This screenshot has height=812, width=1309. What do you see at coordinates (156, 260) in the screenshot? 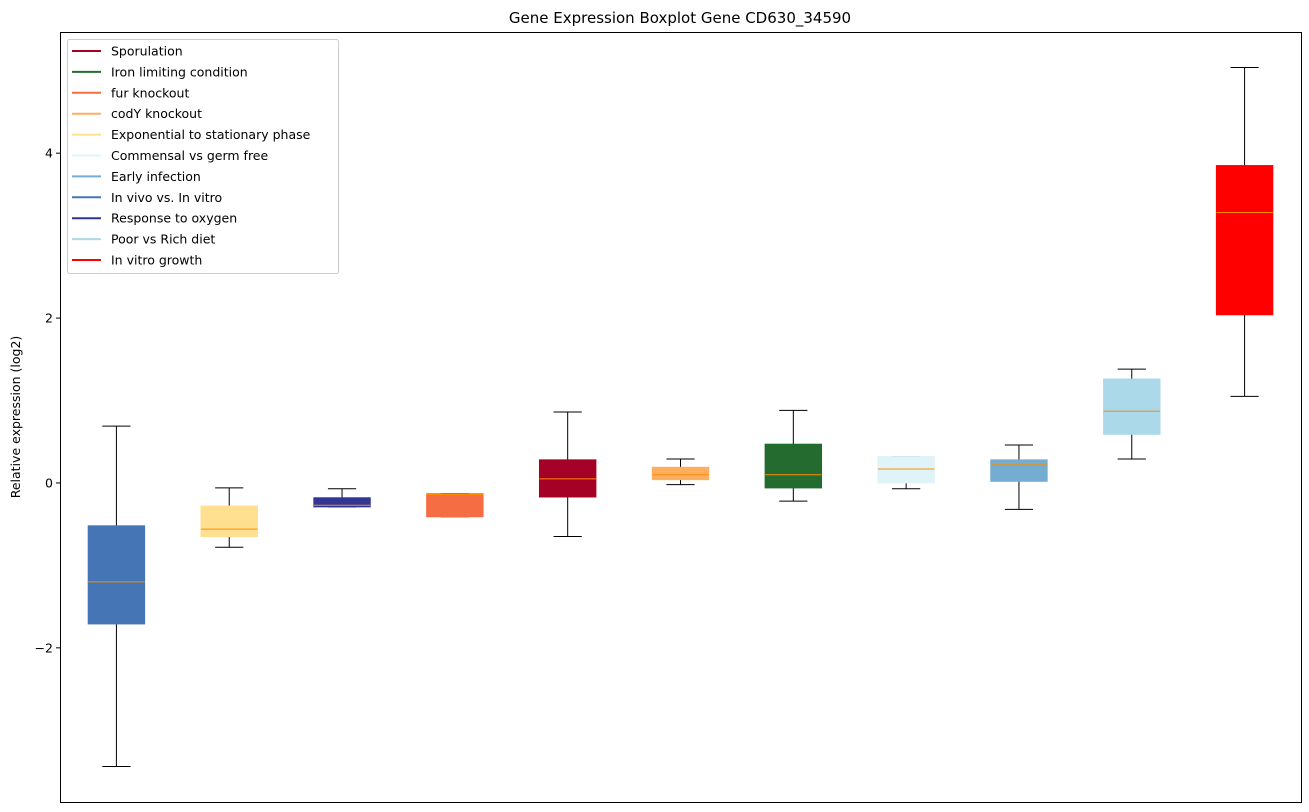
I see `legend-label: In vitro growth` at bounding box center [156, 260].